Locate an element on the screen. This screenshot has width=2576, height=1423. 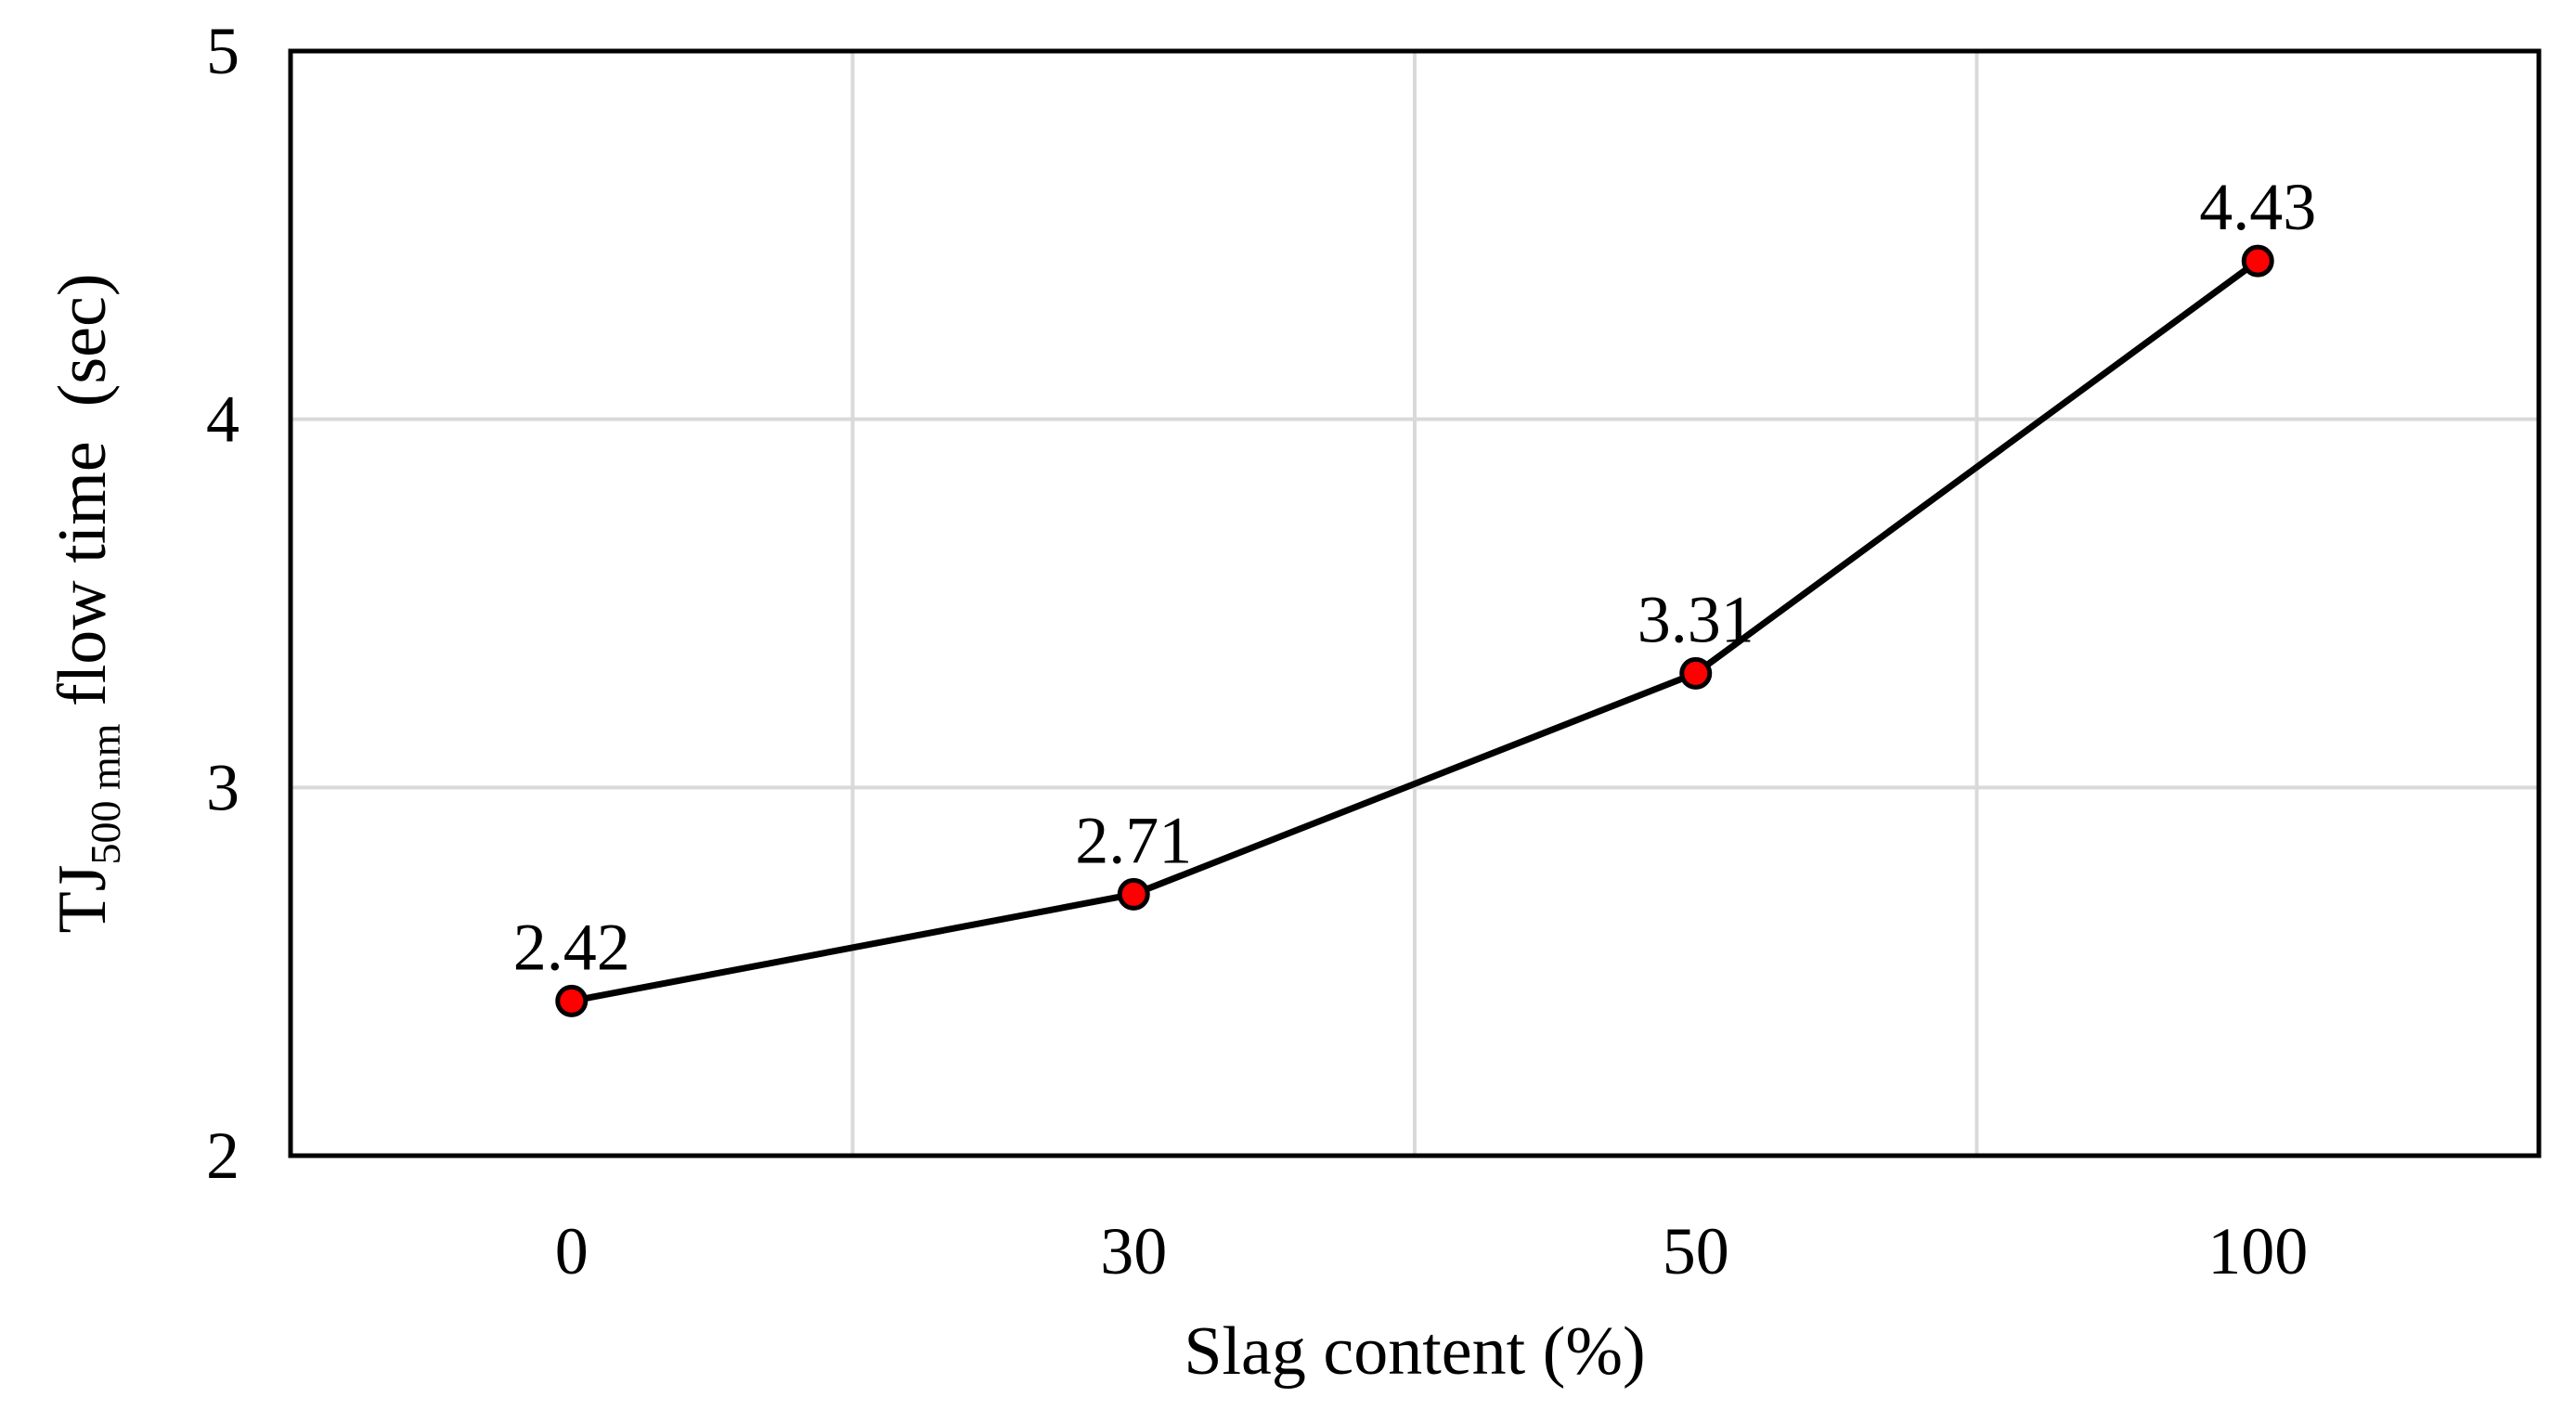
data-label: 4.43 is located at coordinates (2257, 207).